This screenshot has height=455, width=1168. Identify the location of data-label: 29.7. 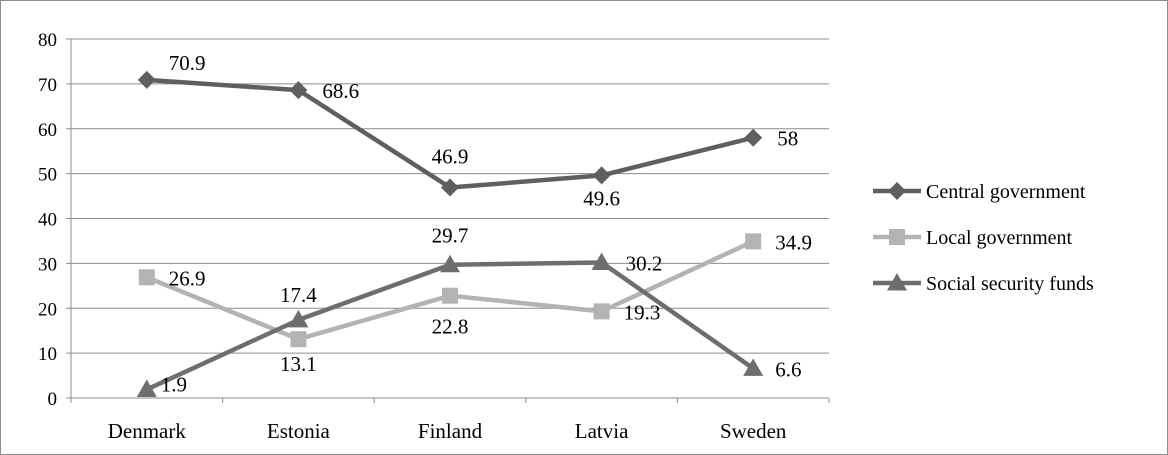
(450, 236).